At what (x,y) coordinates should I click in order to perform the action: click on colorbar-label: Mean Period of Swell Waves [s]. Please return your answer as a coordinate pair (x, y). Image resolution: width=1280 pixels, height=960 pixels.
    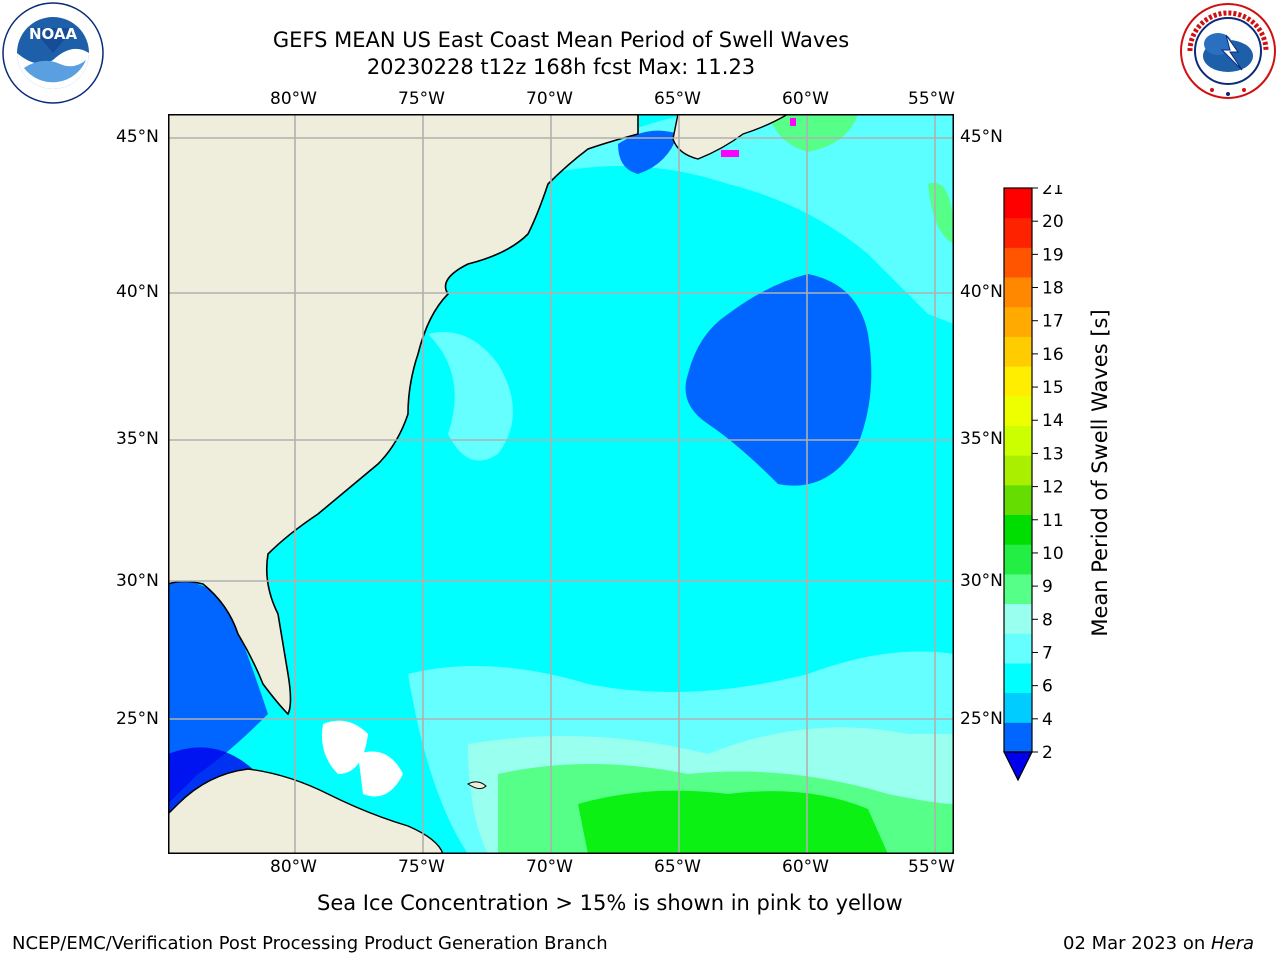
    Looking at the image, I should click on (1100, 472).